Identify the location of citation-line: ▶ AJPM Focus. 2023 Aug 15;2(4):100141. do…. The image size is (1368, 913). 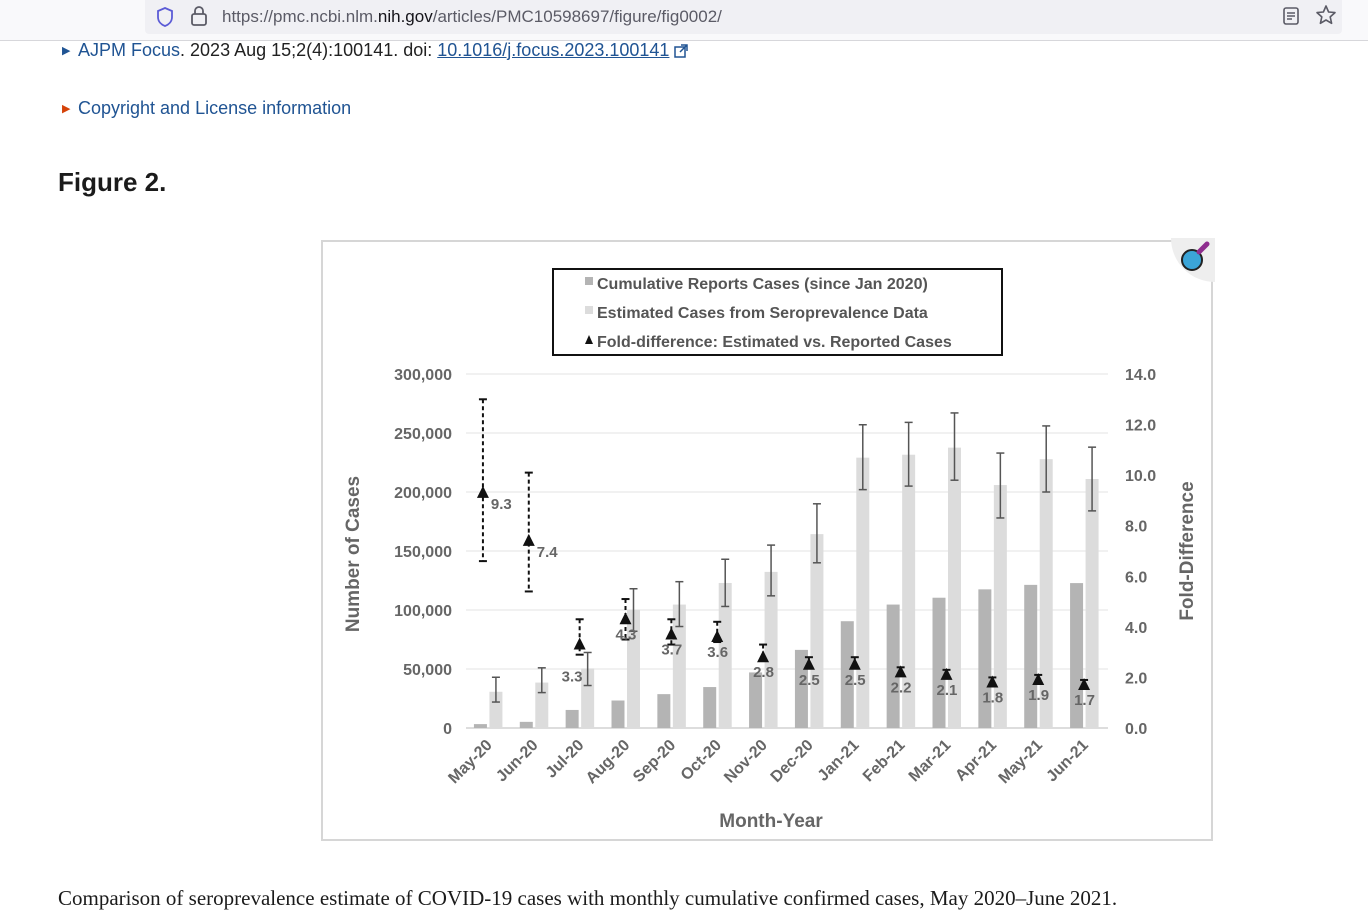
(375, 51).